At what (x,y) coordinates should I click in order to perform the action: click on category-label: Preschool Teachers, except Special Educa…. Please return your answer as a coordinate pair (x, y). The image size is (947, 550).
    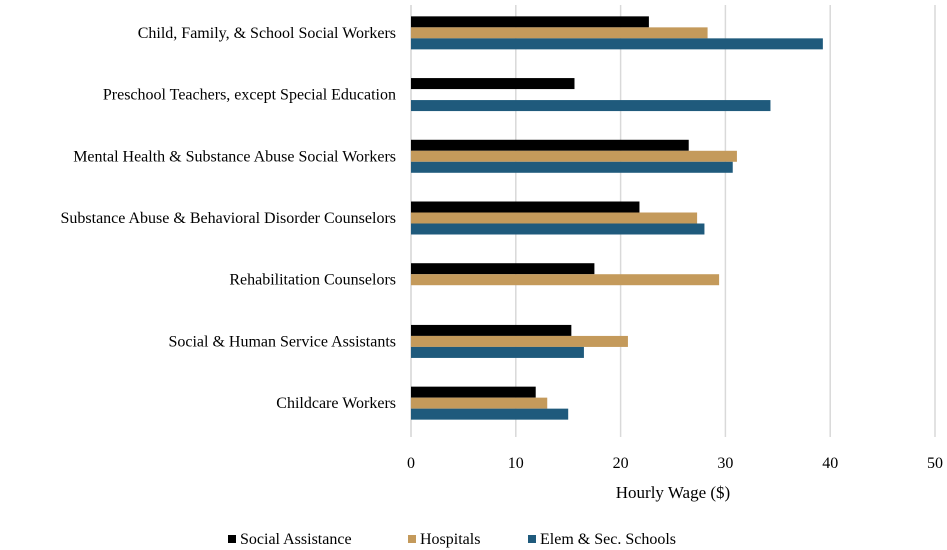
    Looking at the image, I should click on (249, 95).